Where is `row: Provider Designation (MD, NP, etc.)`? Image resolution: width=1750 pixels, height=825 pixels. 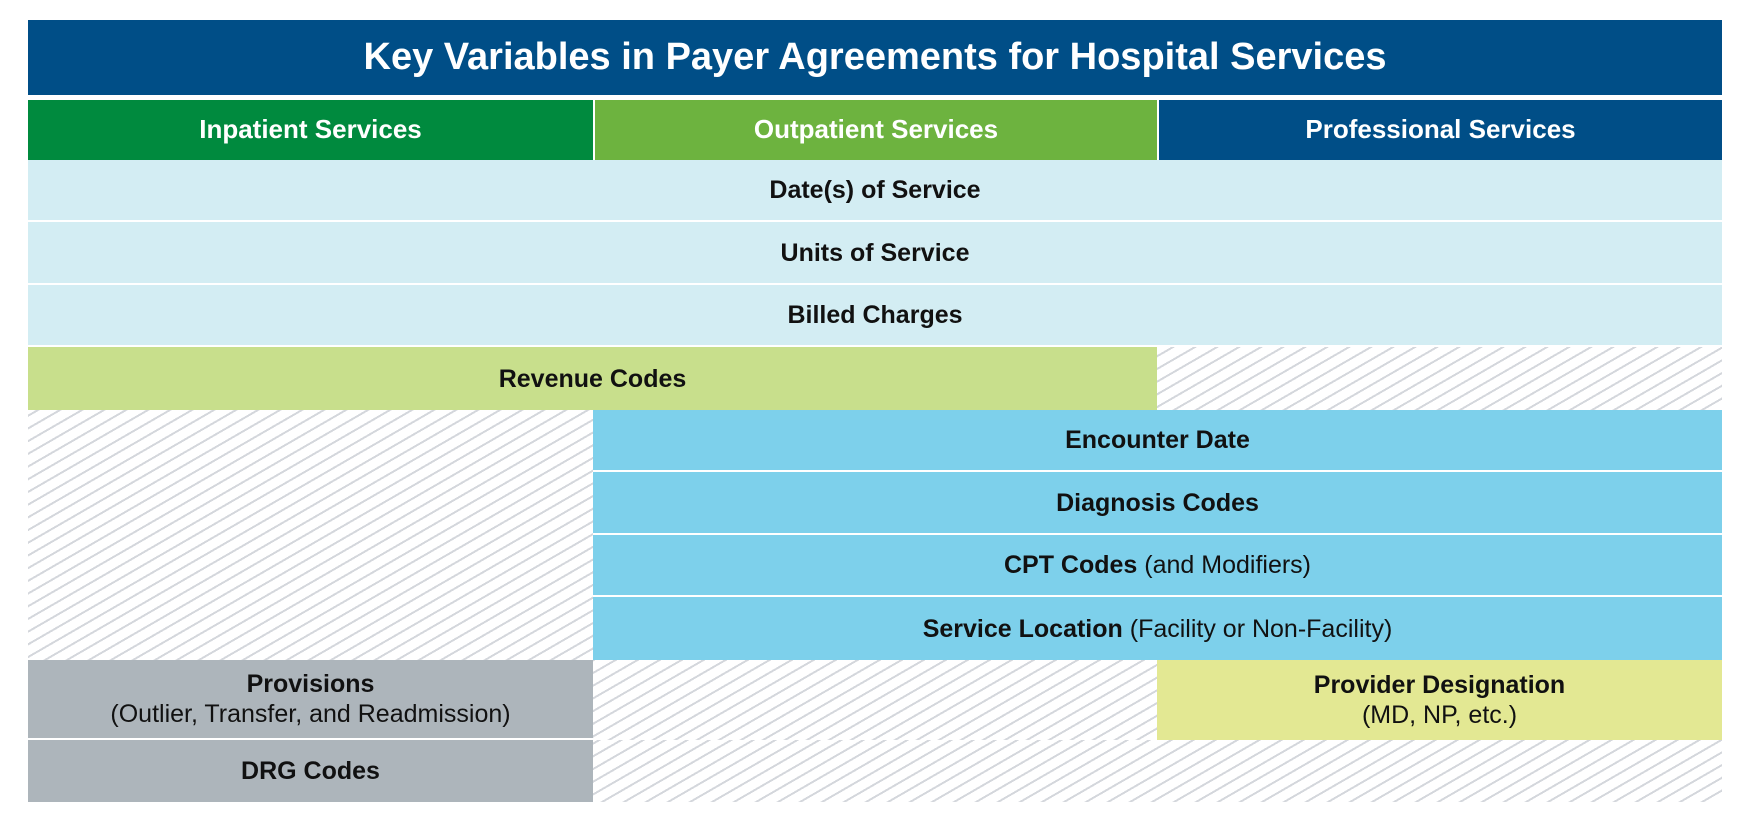
row: Provider Designation (MD, NP, etc.) is located at coordinates (1439, 700).